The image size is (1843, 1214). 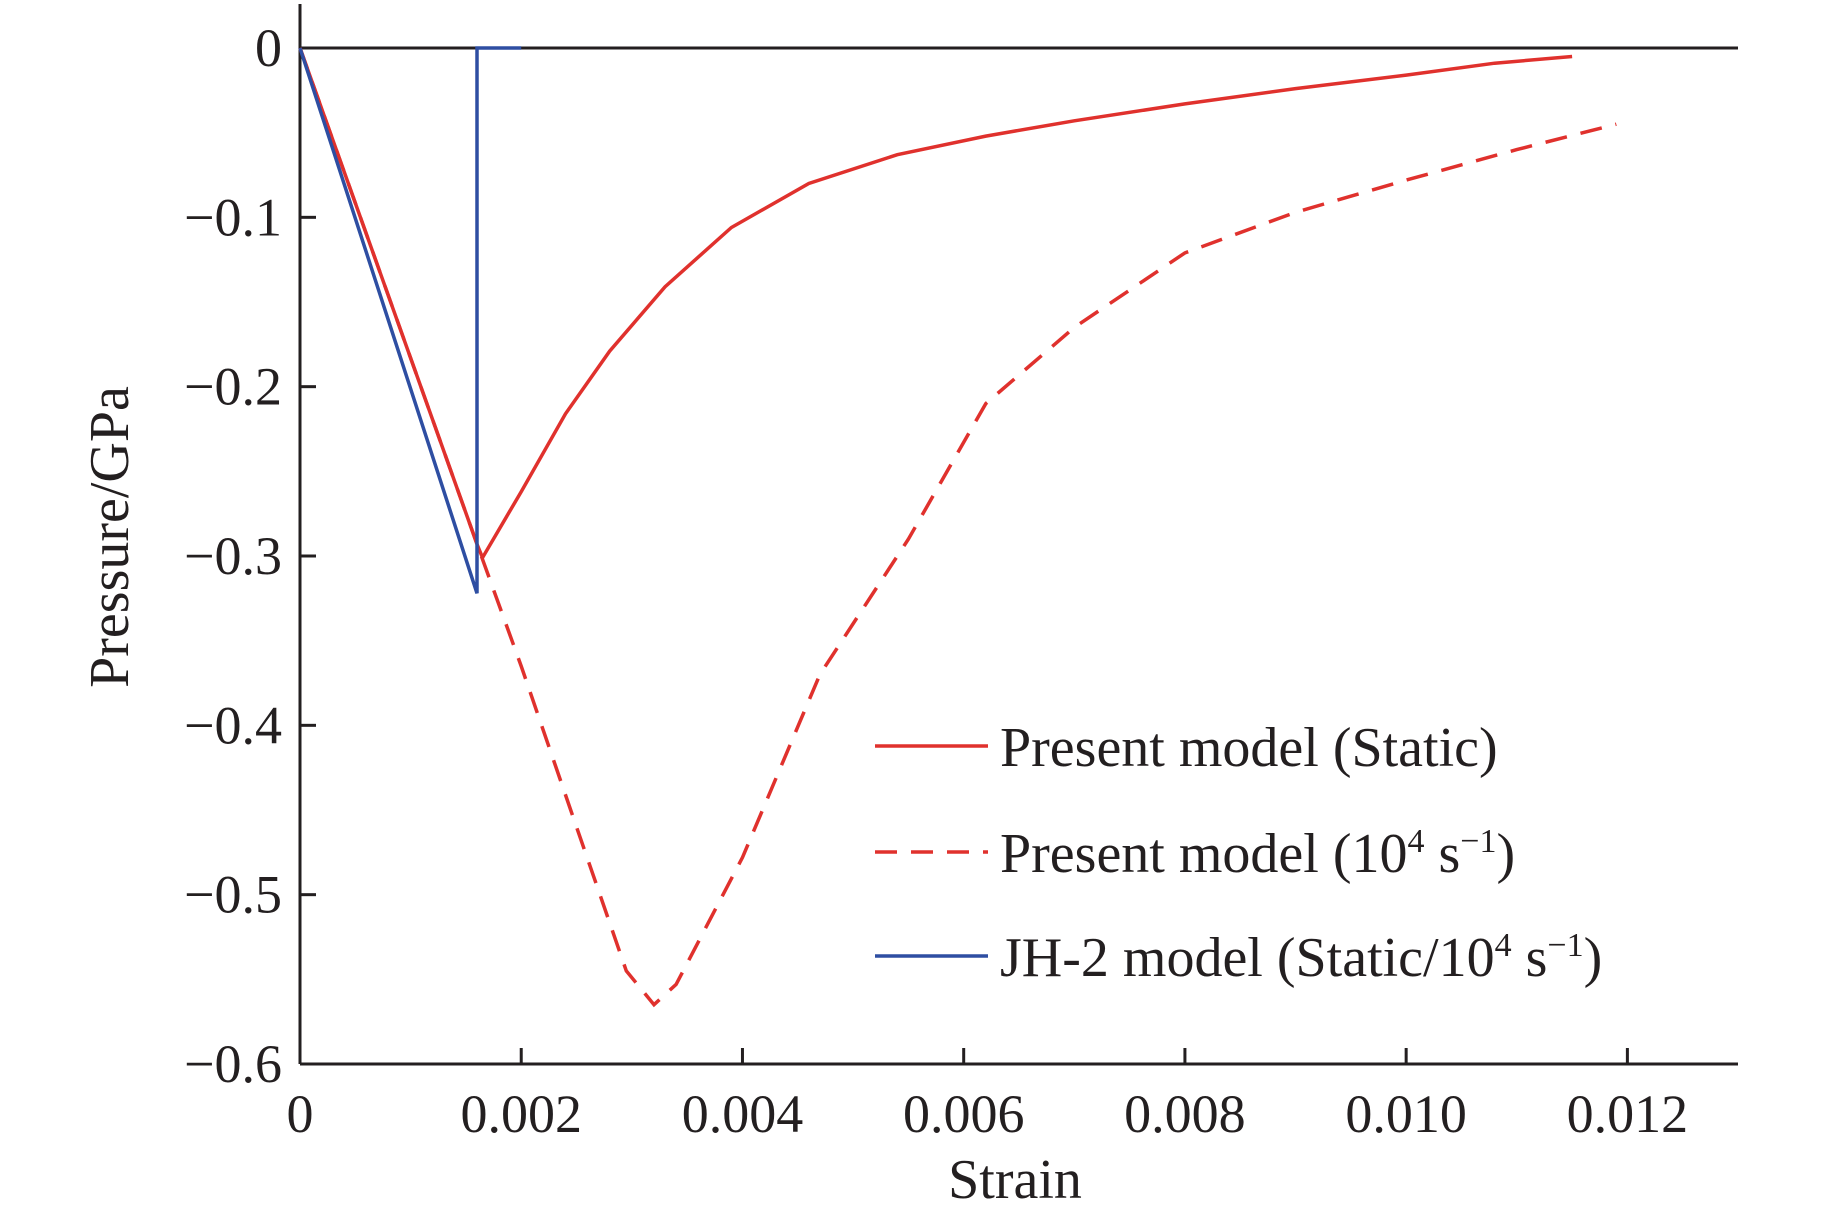 What do you see at coordinates (1249, 748) in the screenshot?
I see `legend-label-static: Present model (Static)` at bounding box center [1249, 748].